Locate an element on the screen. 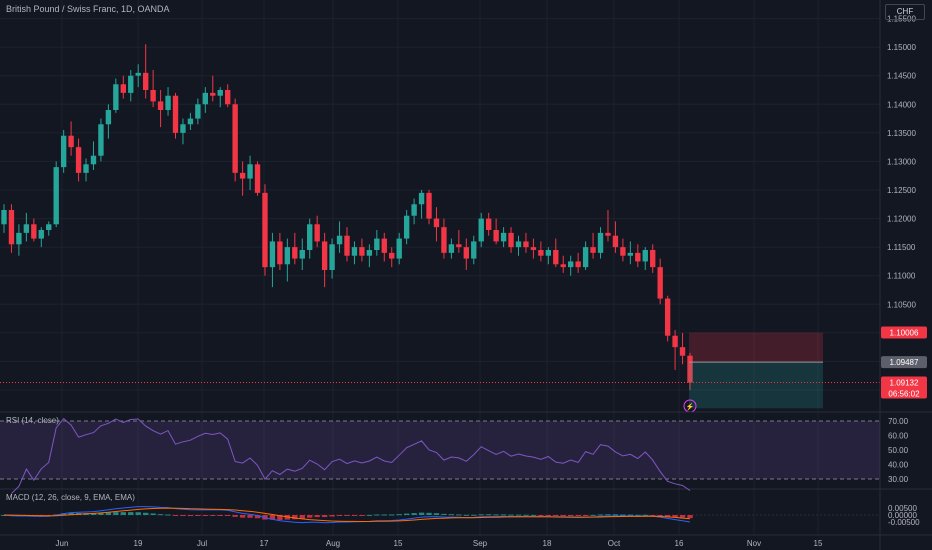 The height and width of the screenshot is (550, 932). macd-tick-label: 0.00000 is located at coordinates (902, 515).